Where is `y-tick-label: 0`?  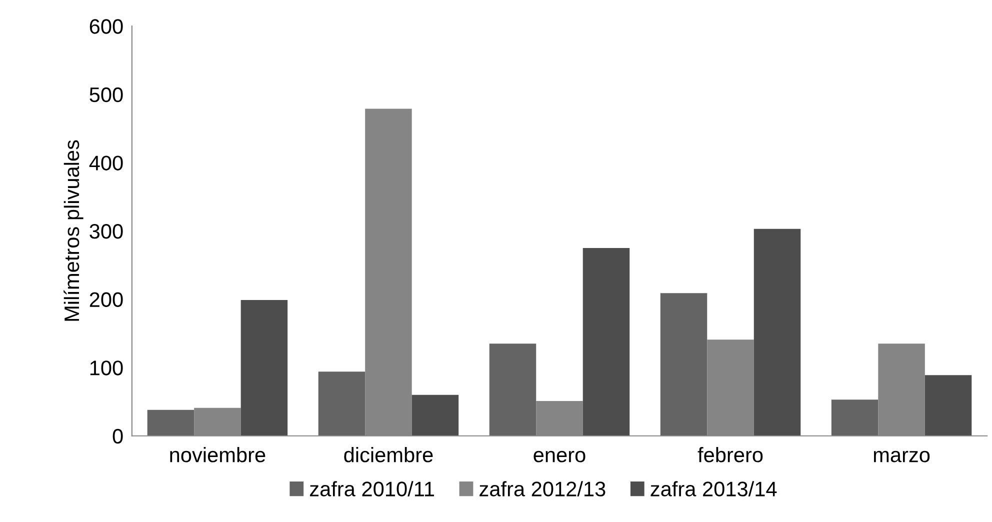
y-tick-label: 0 is located at coordinates (117, 436).